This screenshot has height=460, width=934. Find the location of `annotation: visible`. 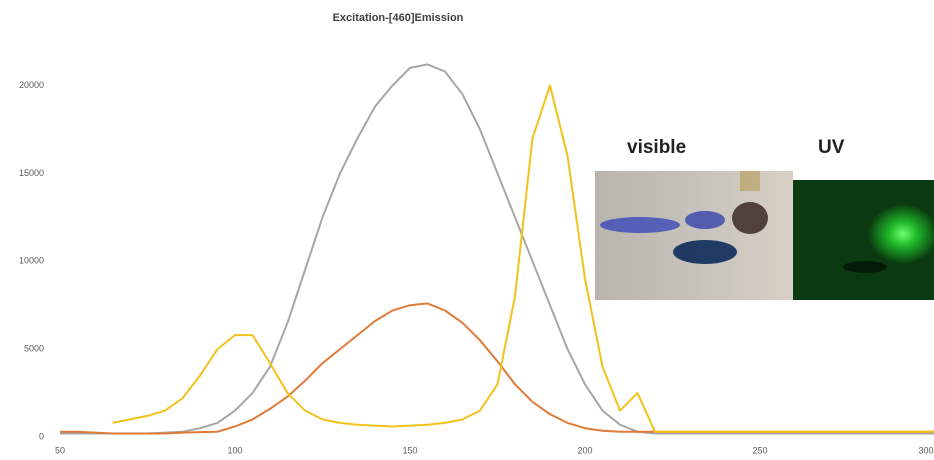

annotation: visible is located at coordinates (656, 147).